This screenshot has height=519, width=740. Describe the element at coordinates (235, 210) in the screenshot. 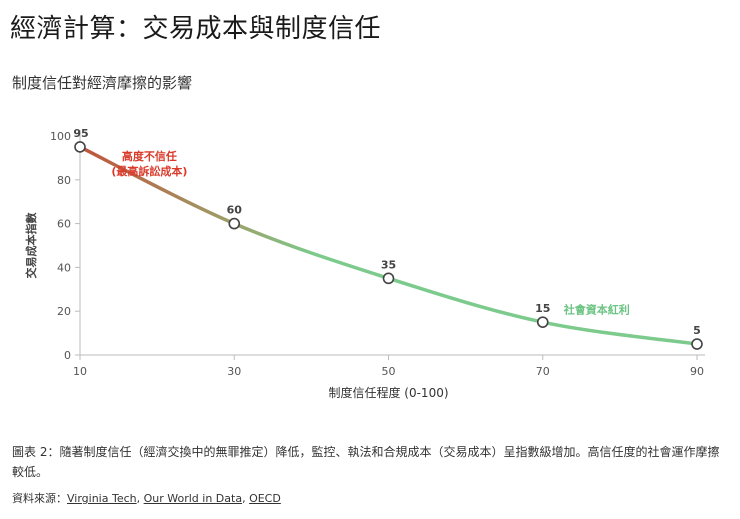

I see `data-label: 60` at that location.